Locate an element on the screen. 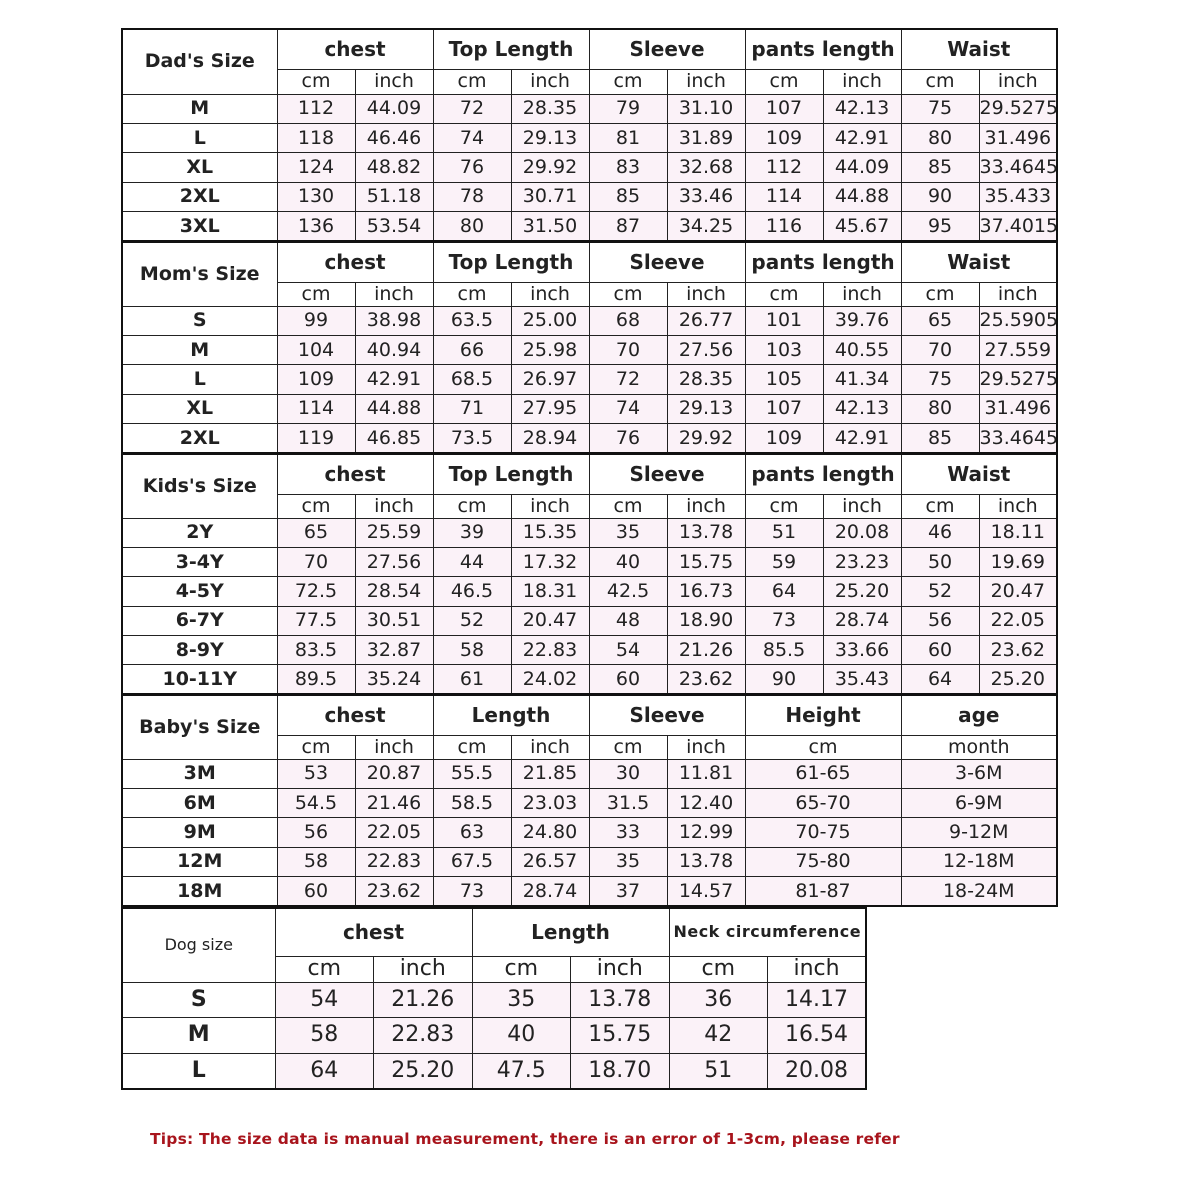 The image size is (1200, 1200). size-value: 87 is located at coordinates (628, 226).